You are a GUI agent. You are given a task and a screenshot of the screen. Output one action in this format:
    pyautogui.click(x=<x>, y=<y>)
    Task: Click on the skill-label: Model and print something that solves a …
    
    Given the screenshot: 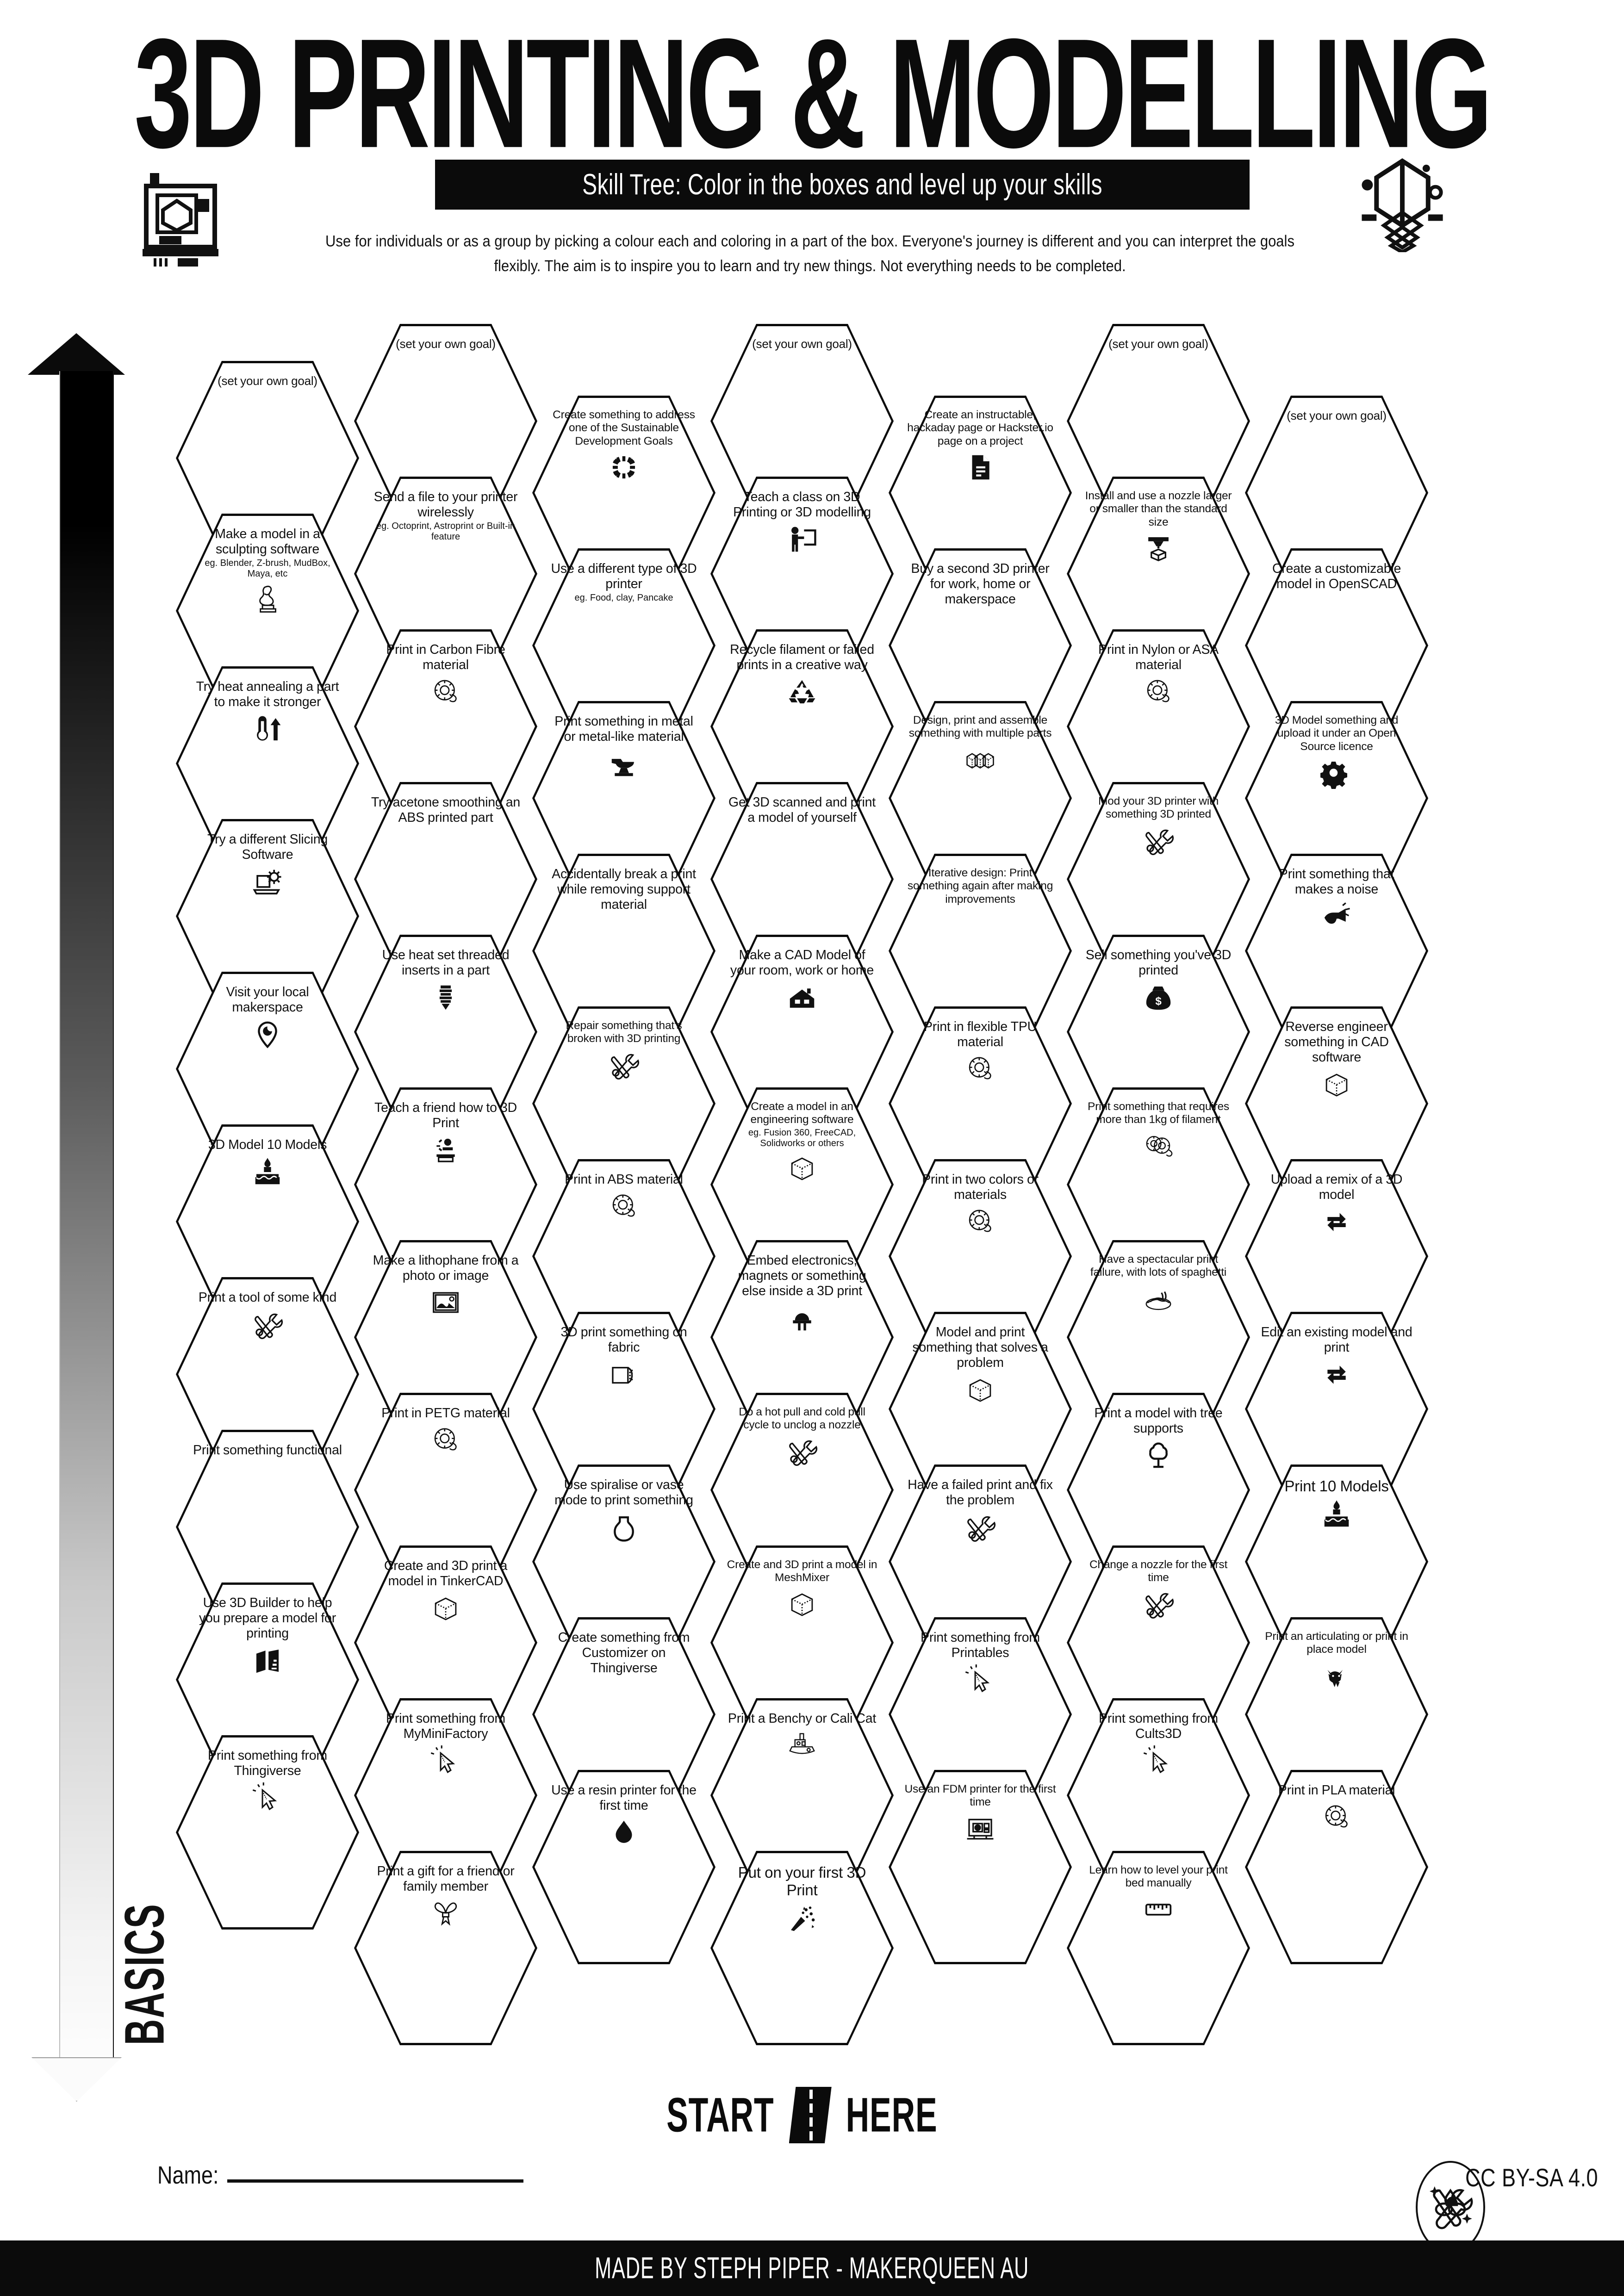 What is the action you would take?
    pyautogui.click(x=980, y=1348)
    